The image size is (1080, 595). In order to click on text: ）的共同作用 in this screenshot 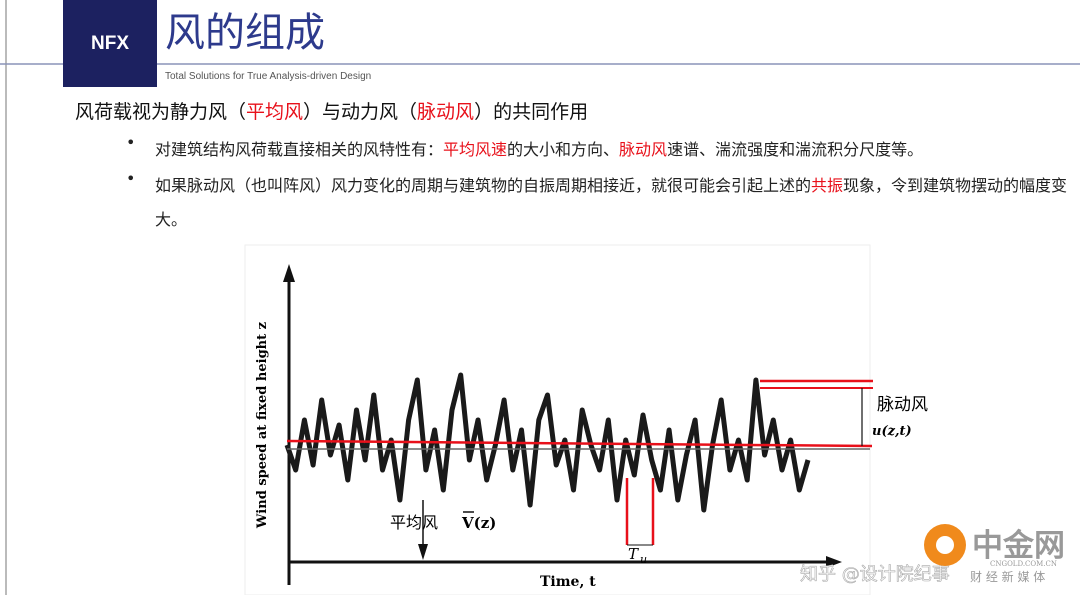, I will do `click(531, 112)`.